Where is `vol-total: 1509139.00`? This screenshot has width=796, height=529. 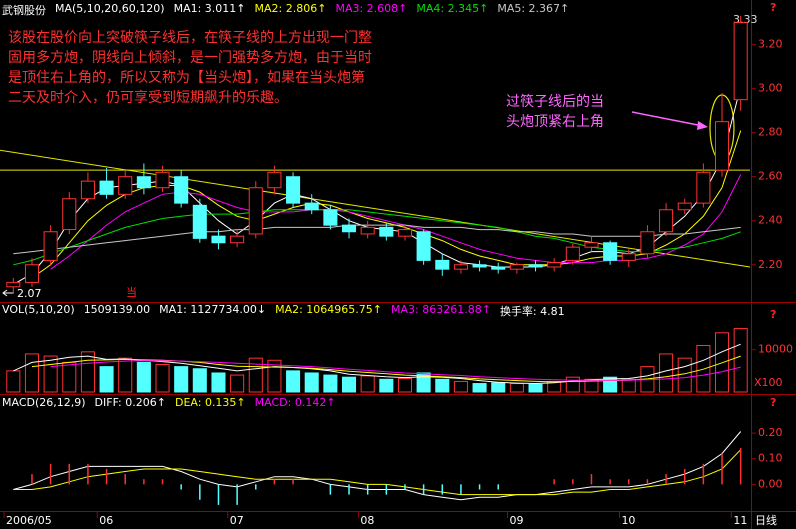 vol-total: 1509139.00 is located at coordinates (117, 309).